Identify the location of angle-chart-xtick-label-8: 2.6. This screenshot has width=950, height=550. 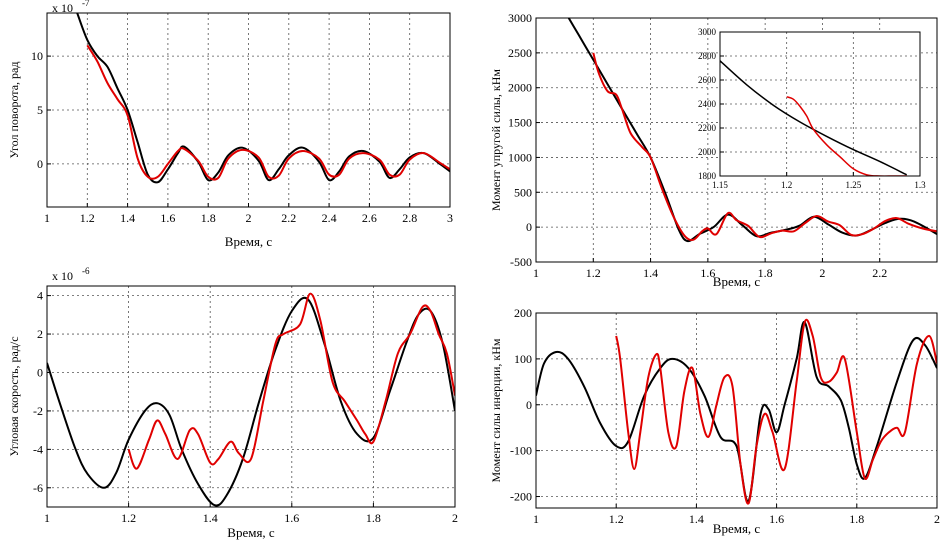
(369, 218).